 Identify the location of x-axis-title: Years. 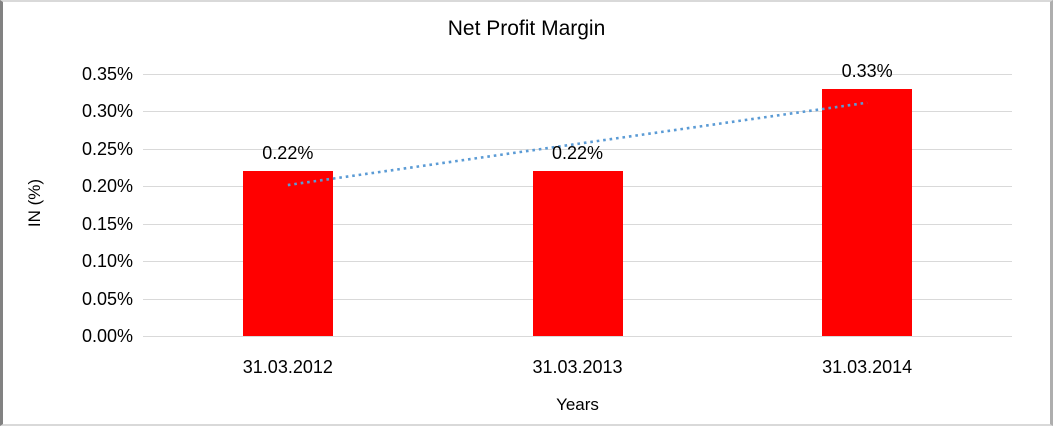
(577, 404).